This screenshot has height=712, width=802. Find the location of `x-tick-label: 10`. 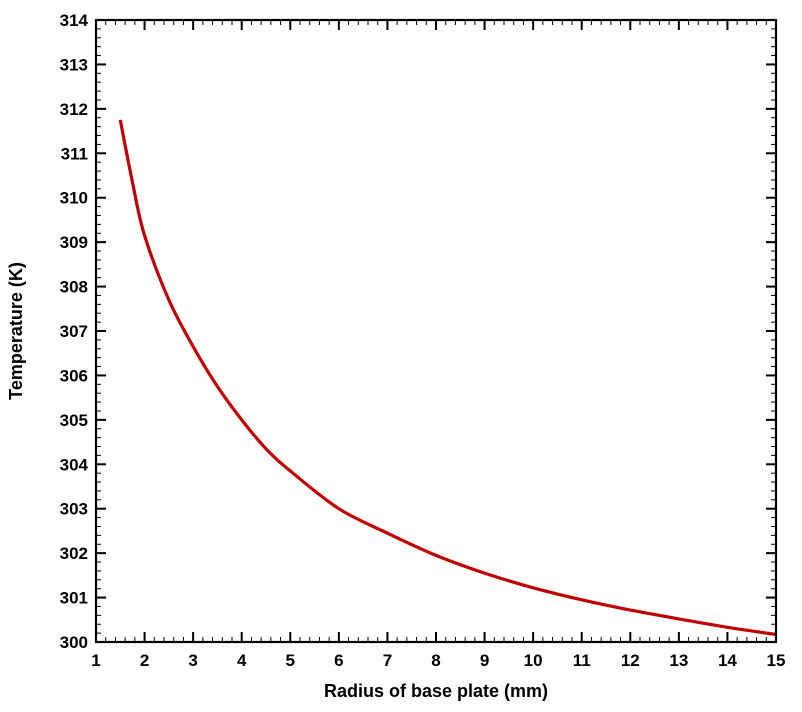

x-tick-label: 10 is located at coordinates (533, 660).